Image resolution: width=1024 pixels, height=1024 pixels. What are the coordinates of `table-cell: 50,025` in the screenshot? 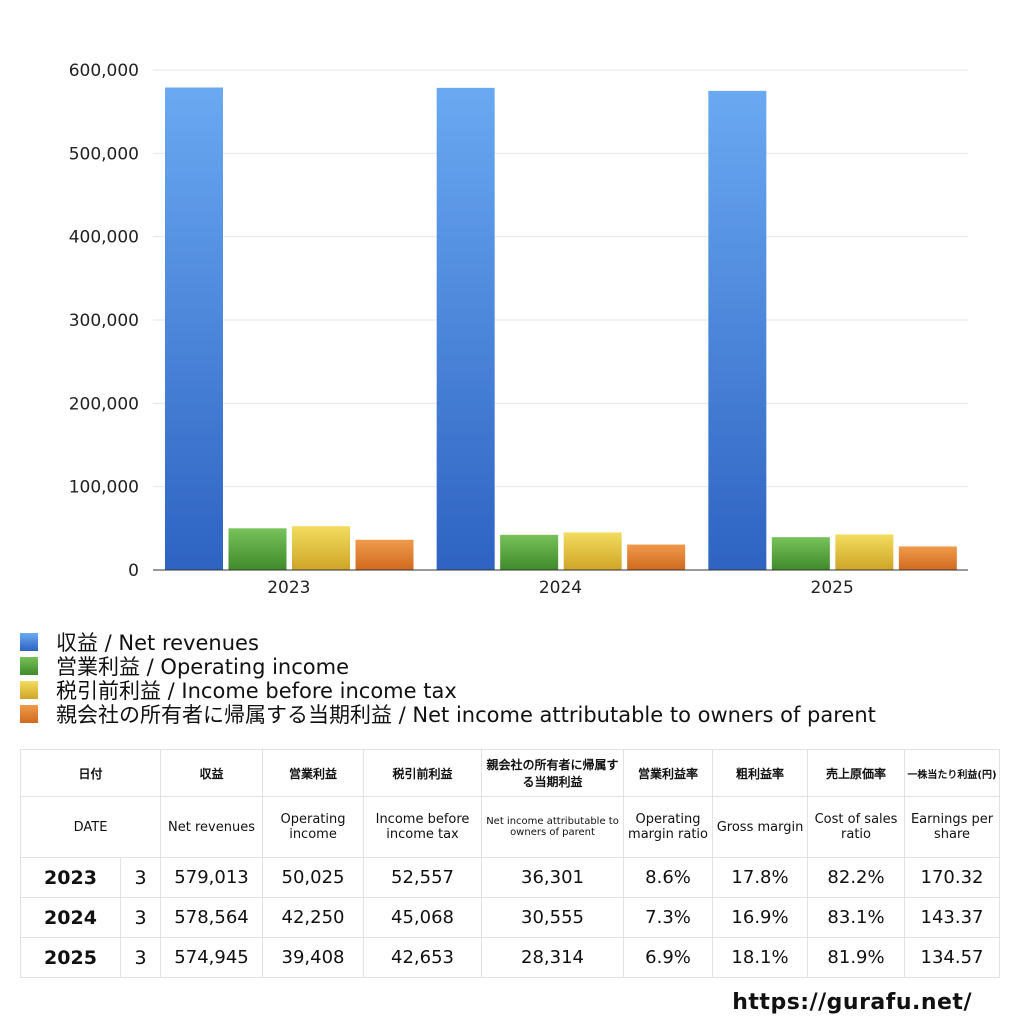 It's located at (313, 877).